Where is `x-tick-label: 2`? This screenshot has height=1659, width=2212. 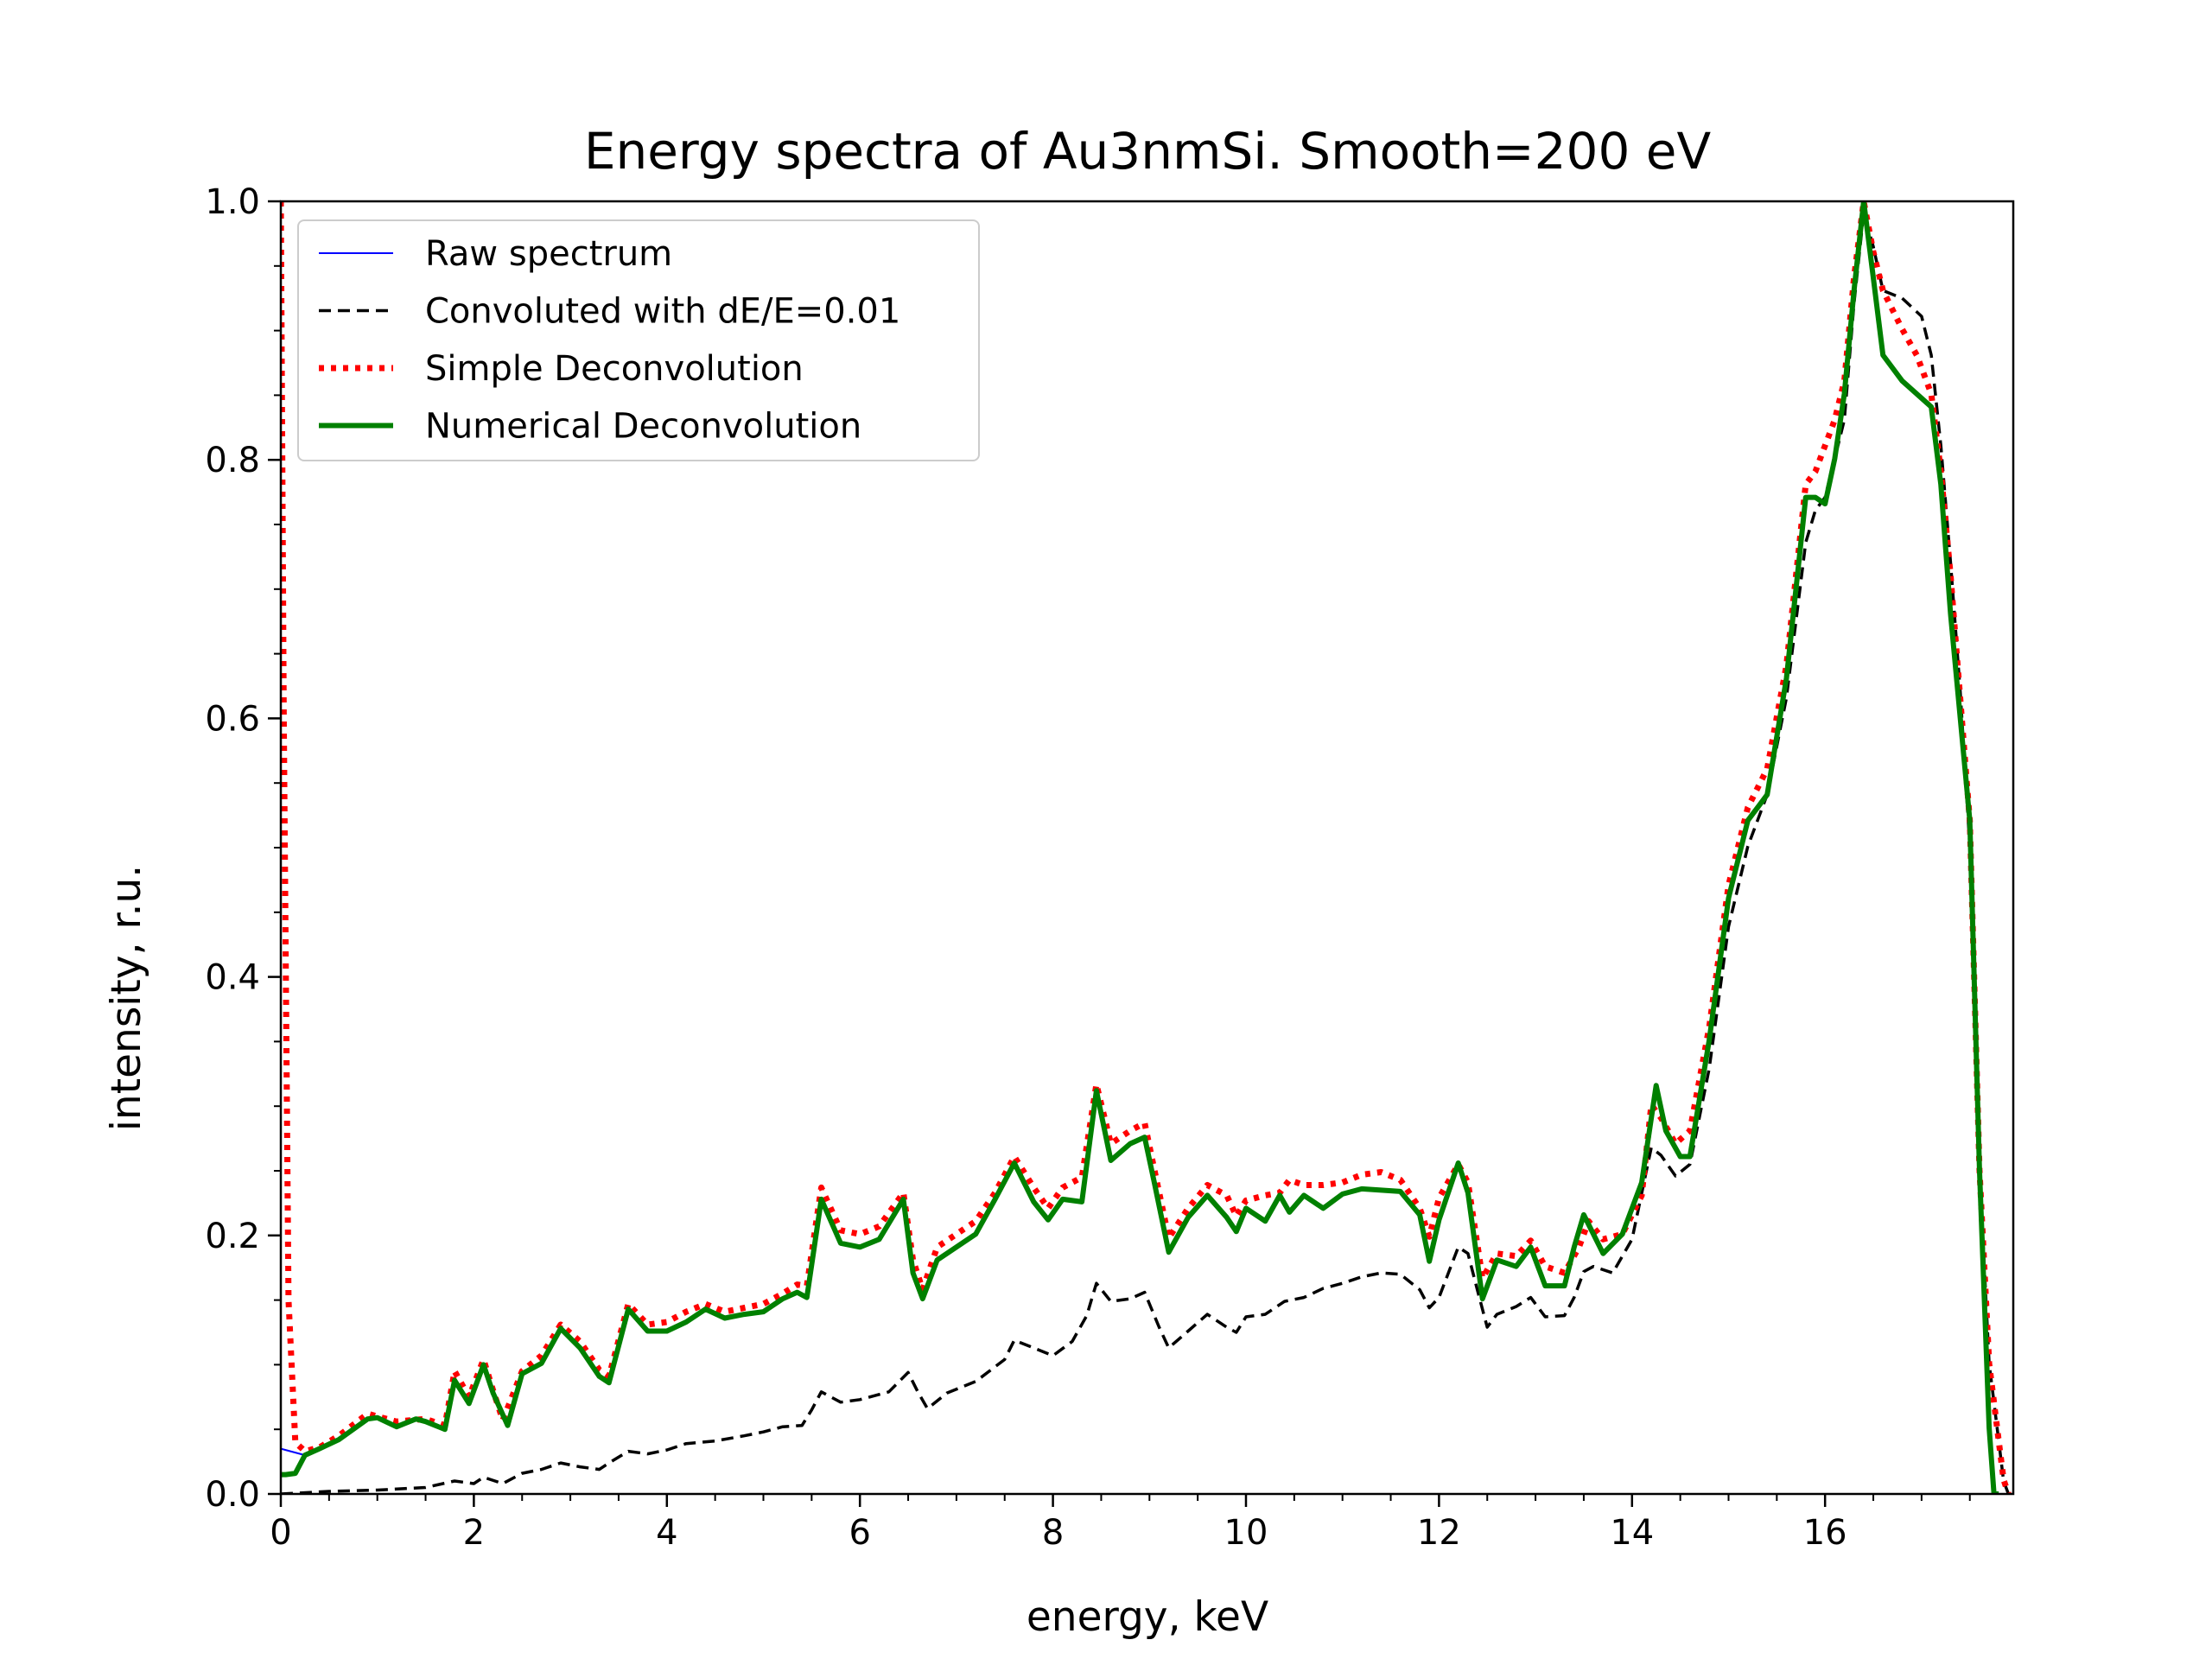
x-tick-label: 2 is located at coordinates (474, 1533).